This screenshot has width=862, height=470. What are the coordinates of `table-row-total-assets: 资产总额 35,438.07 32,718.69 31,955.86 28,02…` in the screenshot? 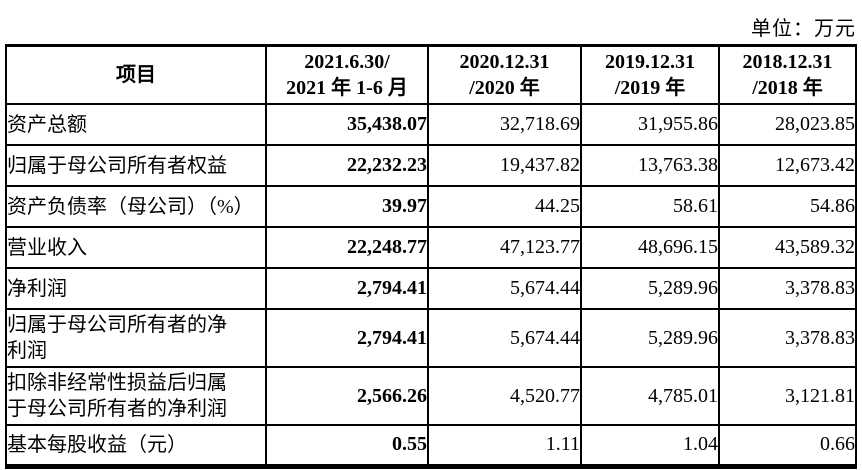 It's located at (431, 124).